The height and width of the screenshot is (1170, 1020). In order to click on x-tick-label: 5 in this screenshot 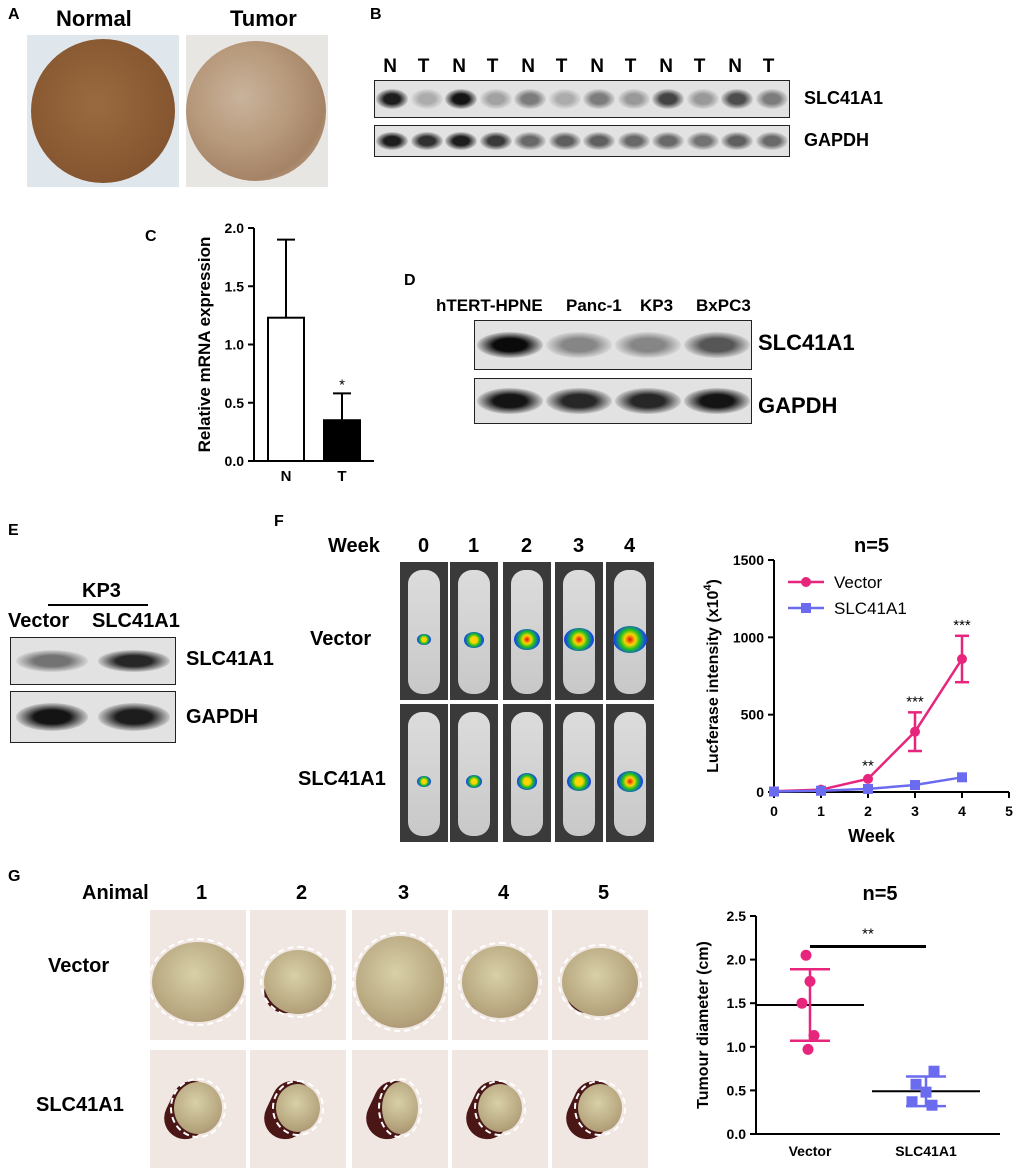, I will do `click(1009, 811)`.